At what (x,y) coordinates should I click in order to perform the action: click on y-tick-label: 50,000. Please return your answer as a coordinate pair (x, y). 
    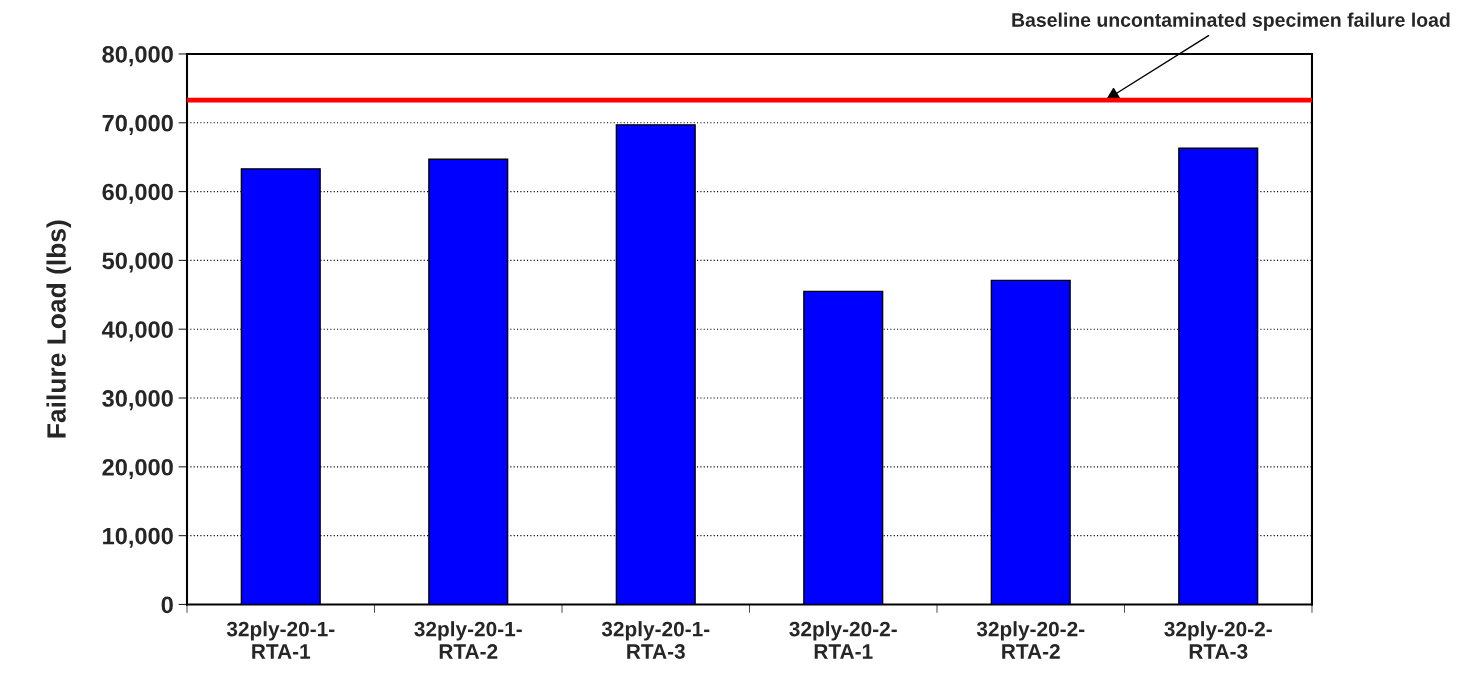
    Looking at the image, I should click on (137, 262).